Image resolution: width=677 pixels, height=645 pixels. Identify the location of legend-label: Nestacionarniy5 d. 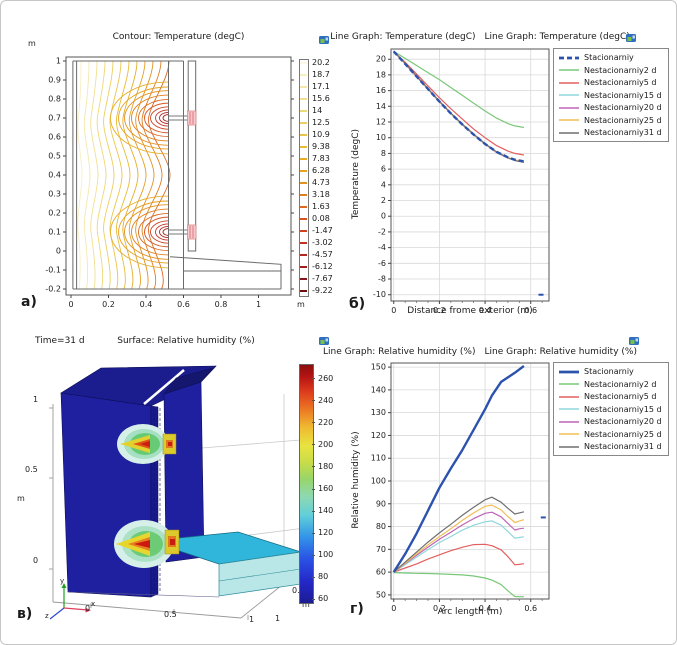
(620, 82).